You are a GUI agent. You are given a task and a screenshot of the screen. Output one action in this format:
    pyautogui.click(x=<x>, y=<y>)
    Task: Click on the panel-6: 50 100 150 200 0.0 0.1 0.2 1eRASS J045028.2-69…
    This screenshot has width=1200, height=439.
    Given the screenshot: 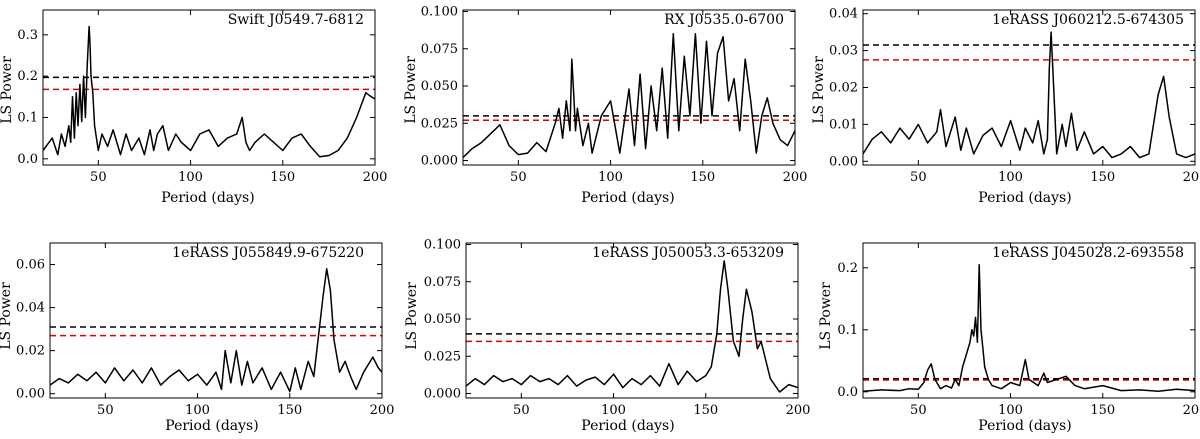 What is the action you would take?
    pyautogui.click(x=1009, y=338)
    